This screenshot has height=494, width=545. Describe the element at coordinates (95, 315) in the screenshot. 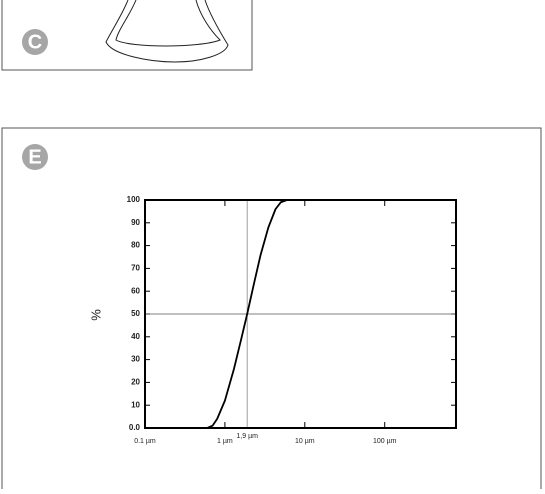

I see `y-axis-label: %` at that location.